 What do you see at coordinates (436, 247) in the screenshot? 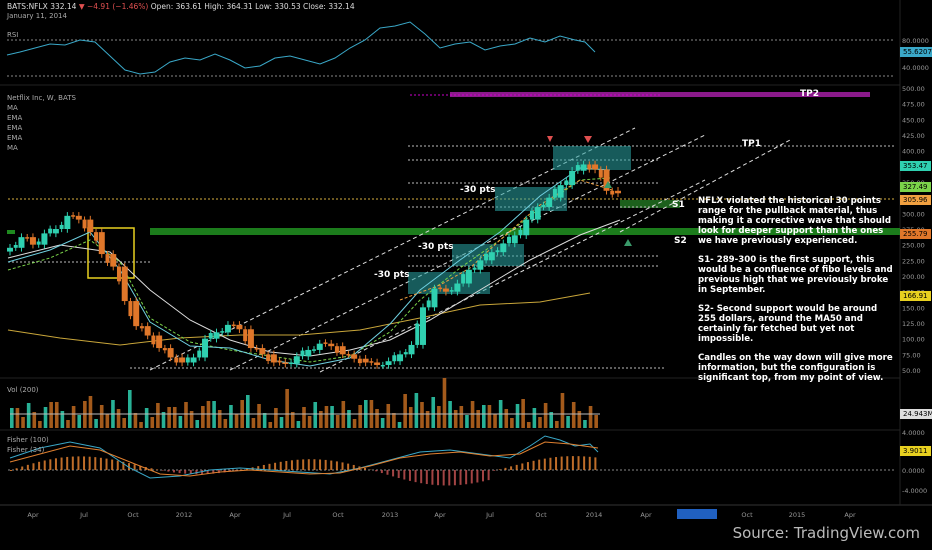
I see `pts-label-2: -30 pts` at bounding box center [436, 247].